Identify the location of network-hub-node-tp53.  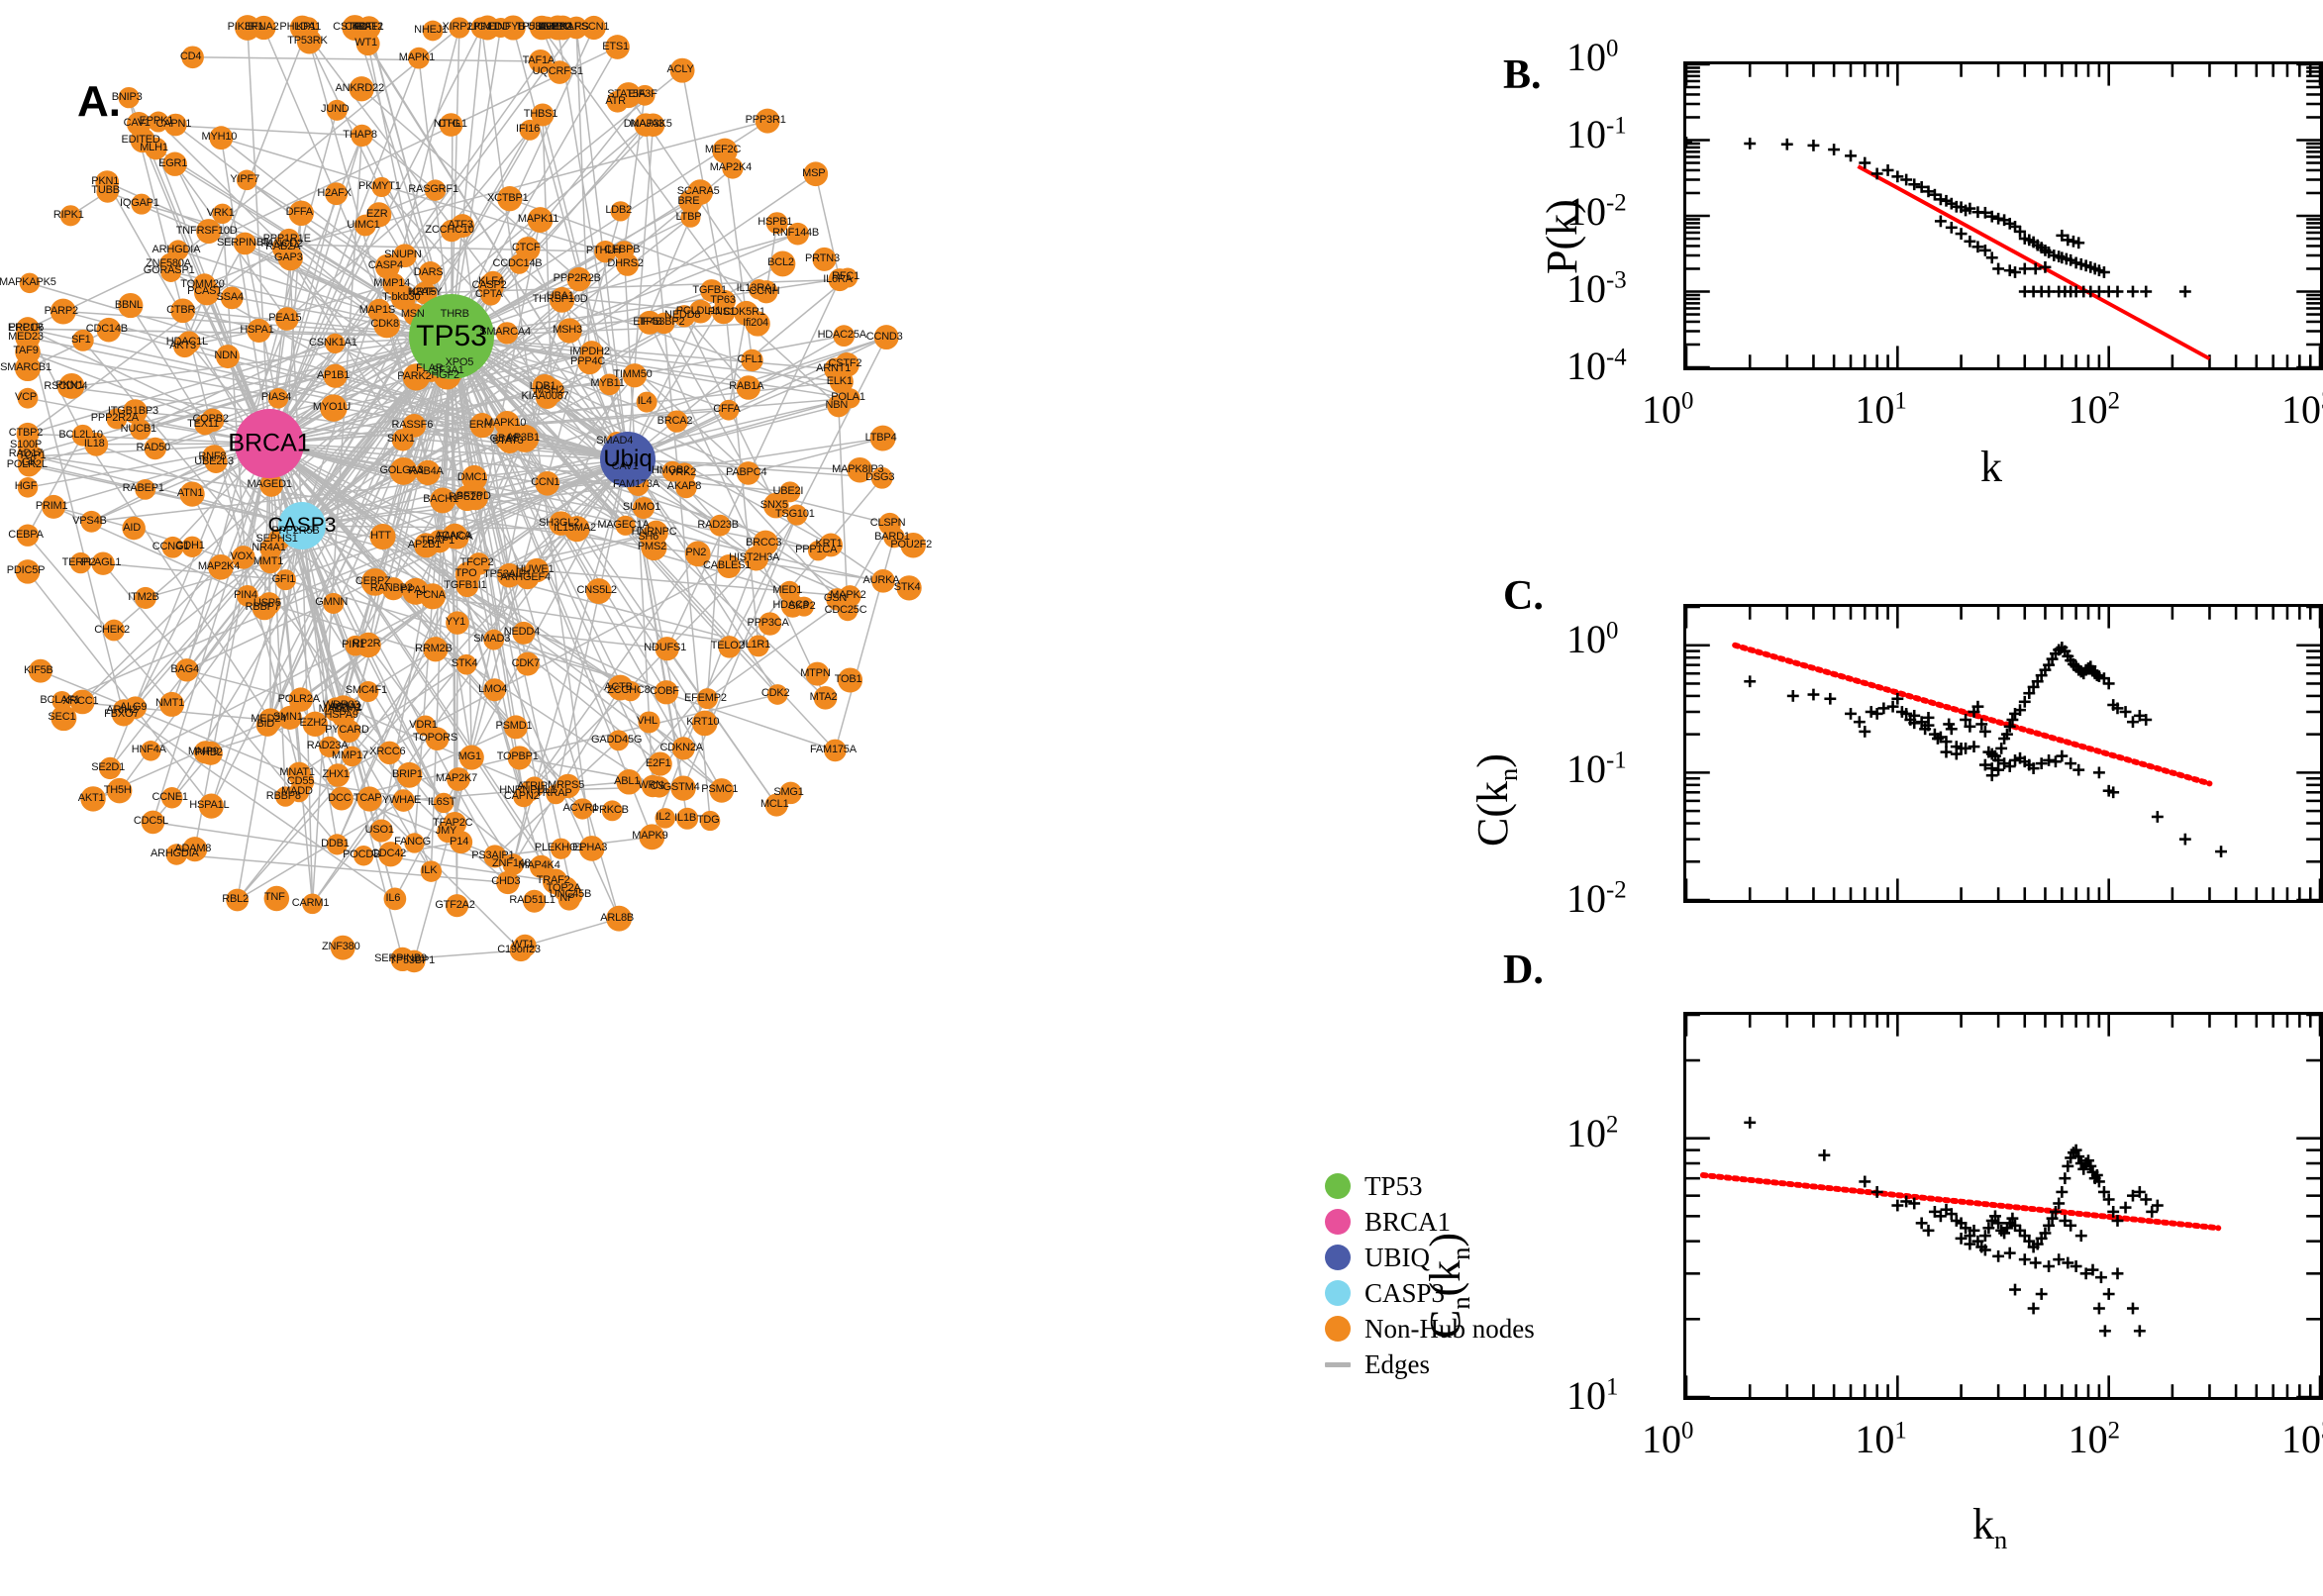
(451, 337).